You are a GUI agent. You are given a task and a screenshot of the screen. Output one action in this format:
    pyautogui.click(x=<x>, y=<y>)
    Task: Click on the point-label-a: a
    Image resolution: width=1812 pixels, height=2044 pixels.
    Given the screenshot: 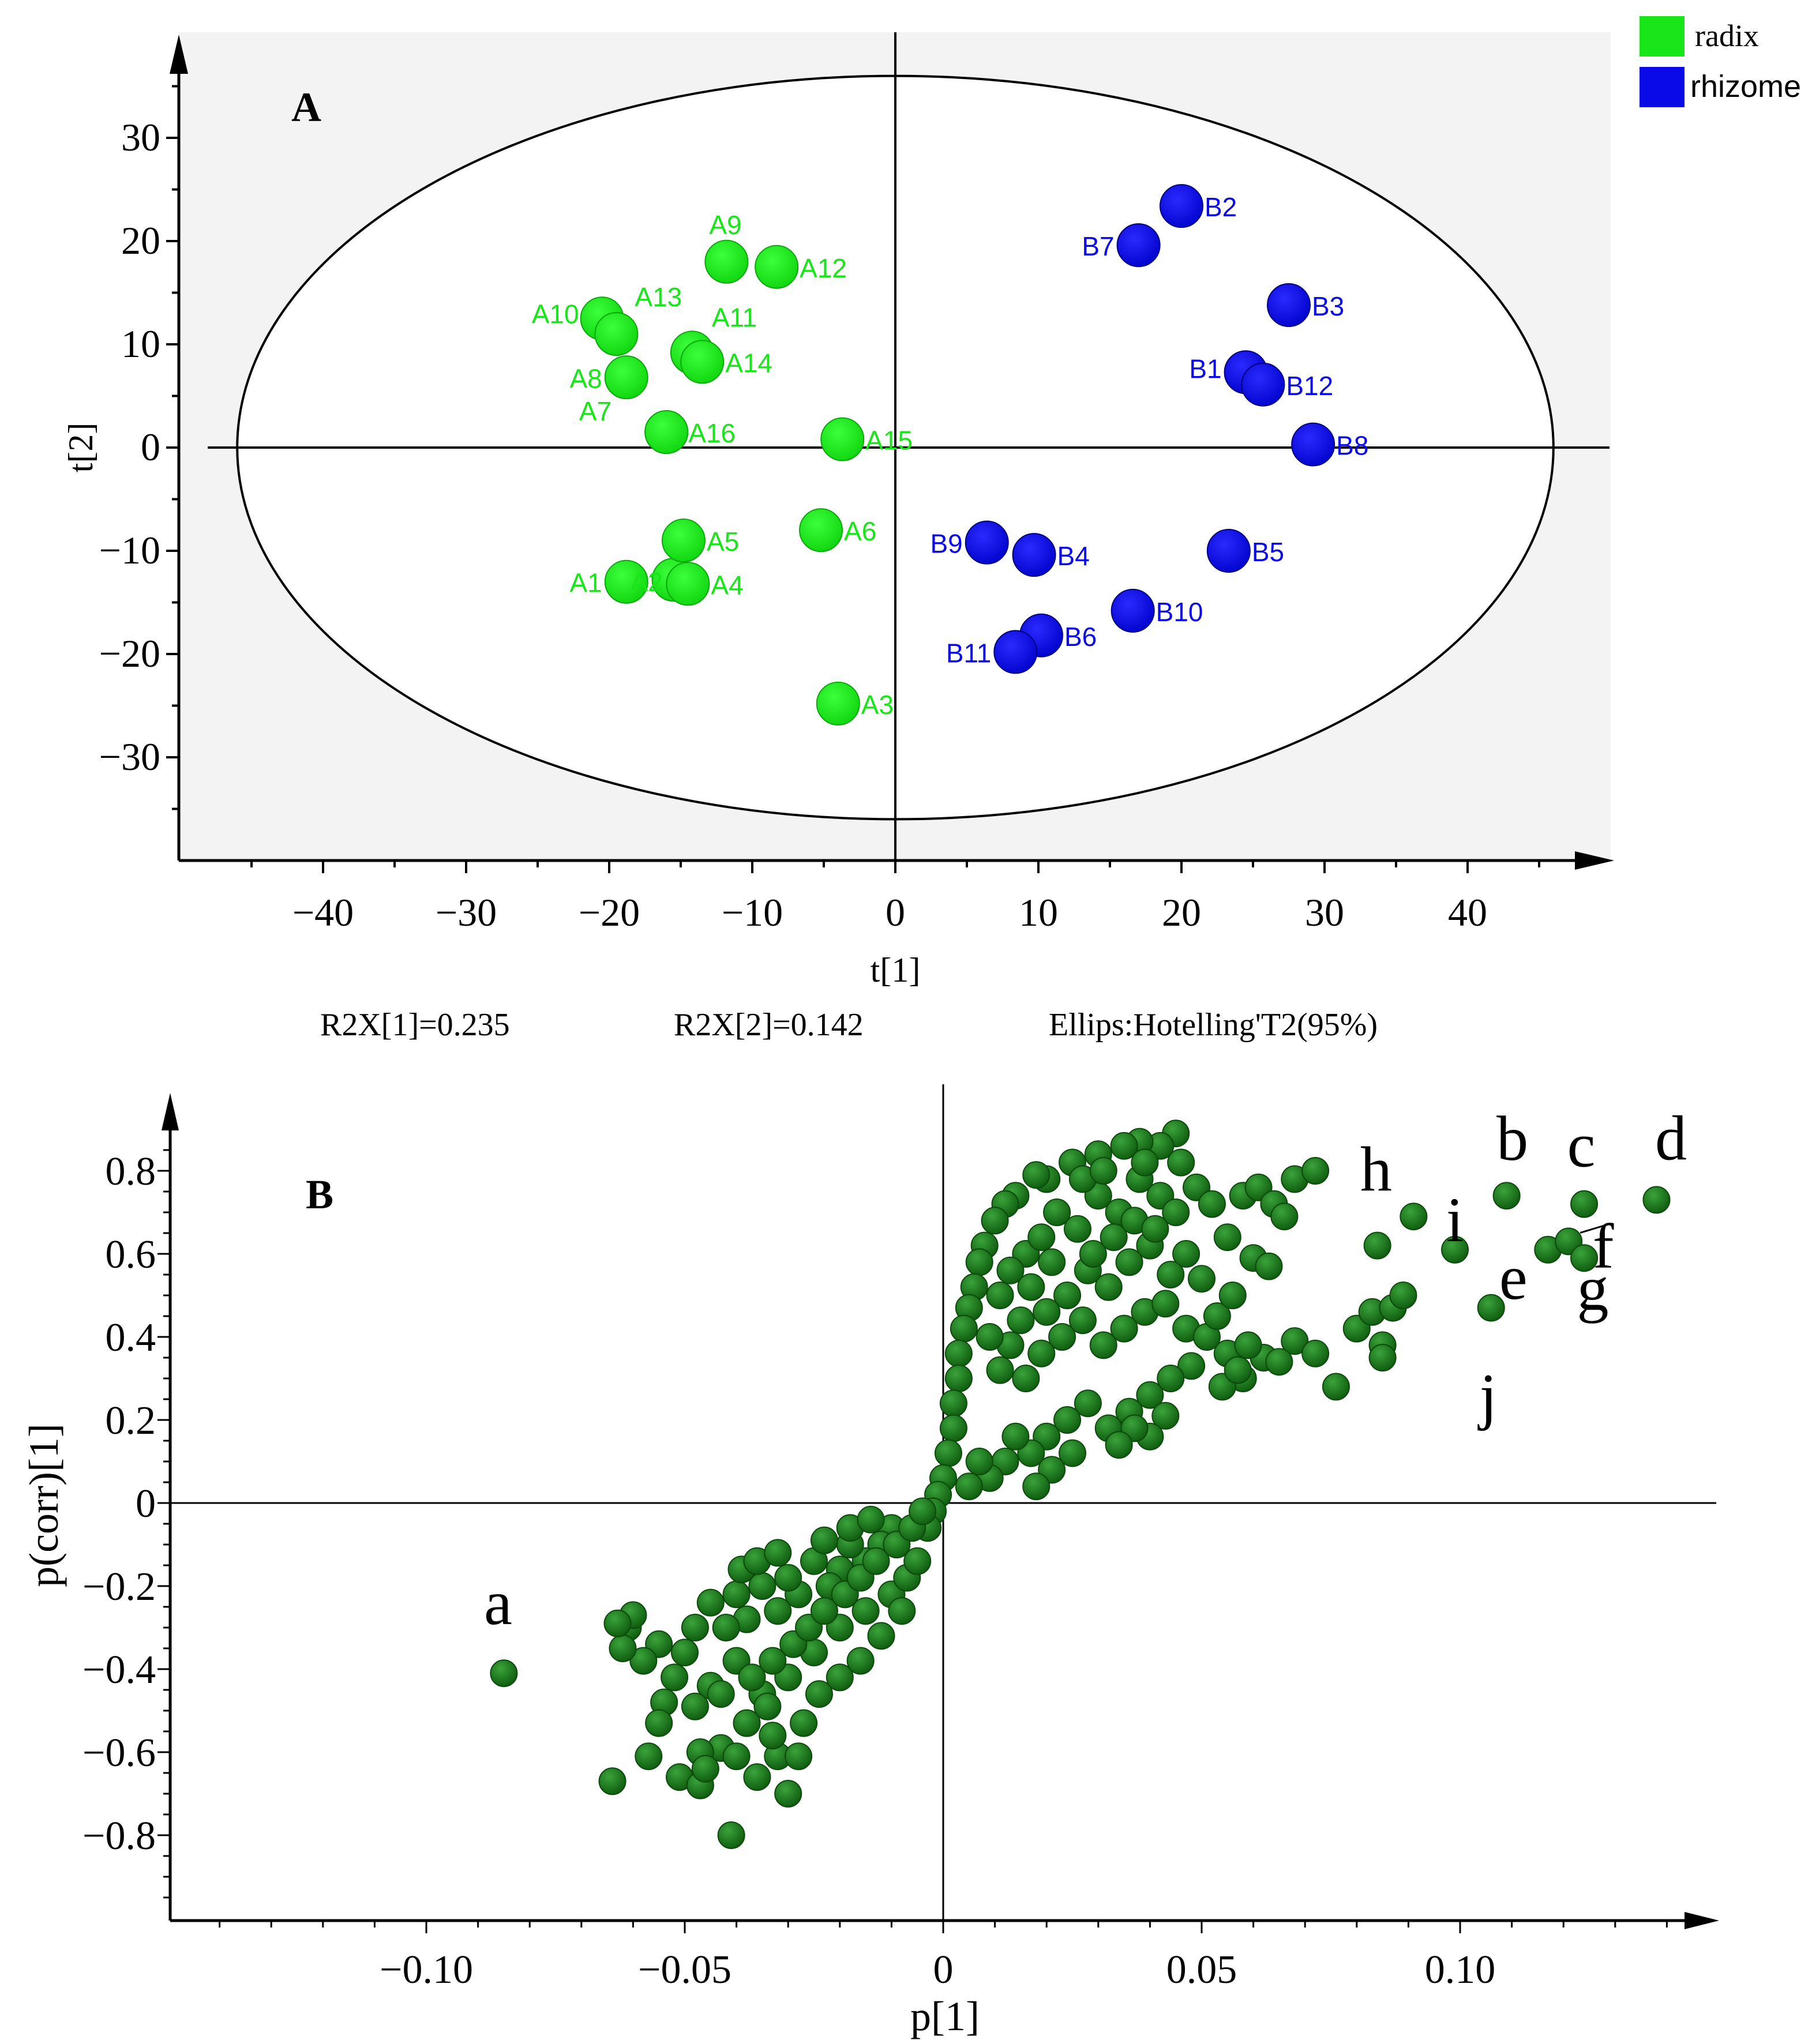 What is the action you would take?
    pyautogui.click(x=498, y=1603)
    